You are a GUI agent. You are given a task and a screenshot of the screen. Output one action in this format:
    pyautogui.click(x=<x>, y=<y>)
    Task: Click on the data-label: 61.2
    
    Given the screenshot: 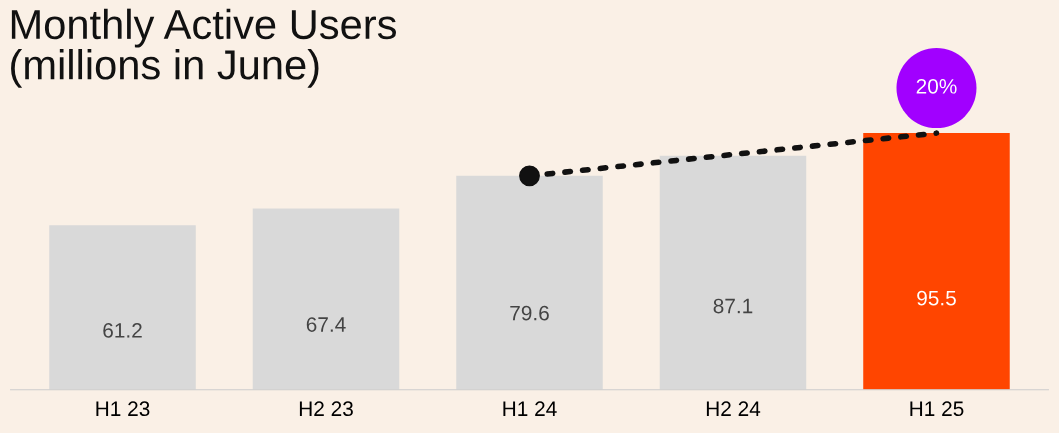 What is the action you would take?
    pyautogui.click(x=122, y=330)
    